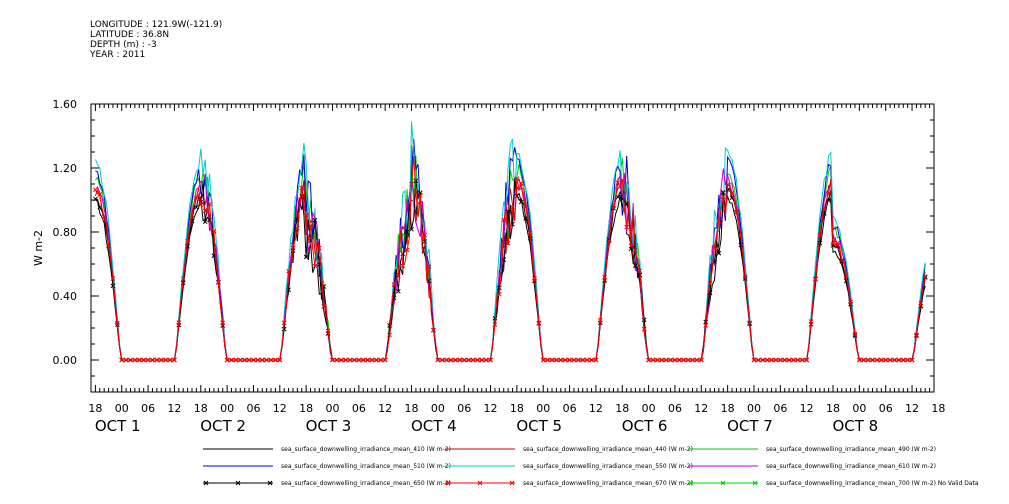 The width and height of the screenshot is (1009, 504). I want to click on x-date-label: OCT 7, so click(750, 426).